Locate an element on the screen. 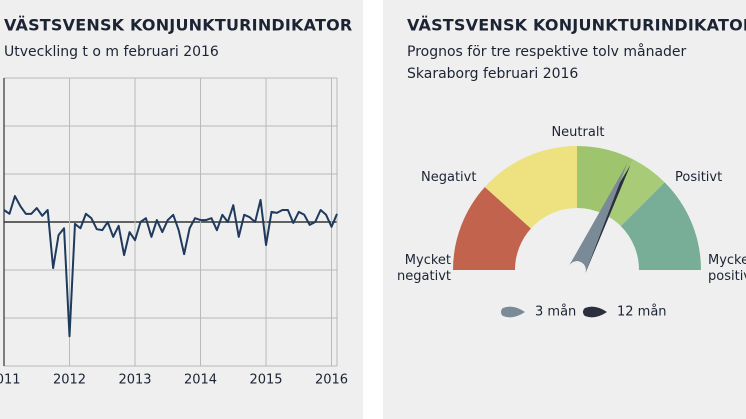  chart-subtitle: Skaraborg februari 2016 is located at coordinates (492, 74).